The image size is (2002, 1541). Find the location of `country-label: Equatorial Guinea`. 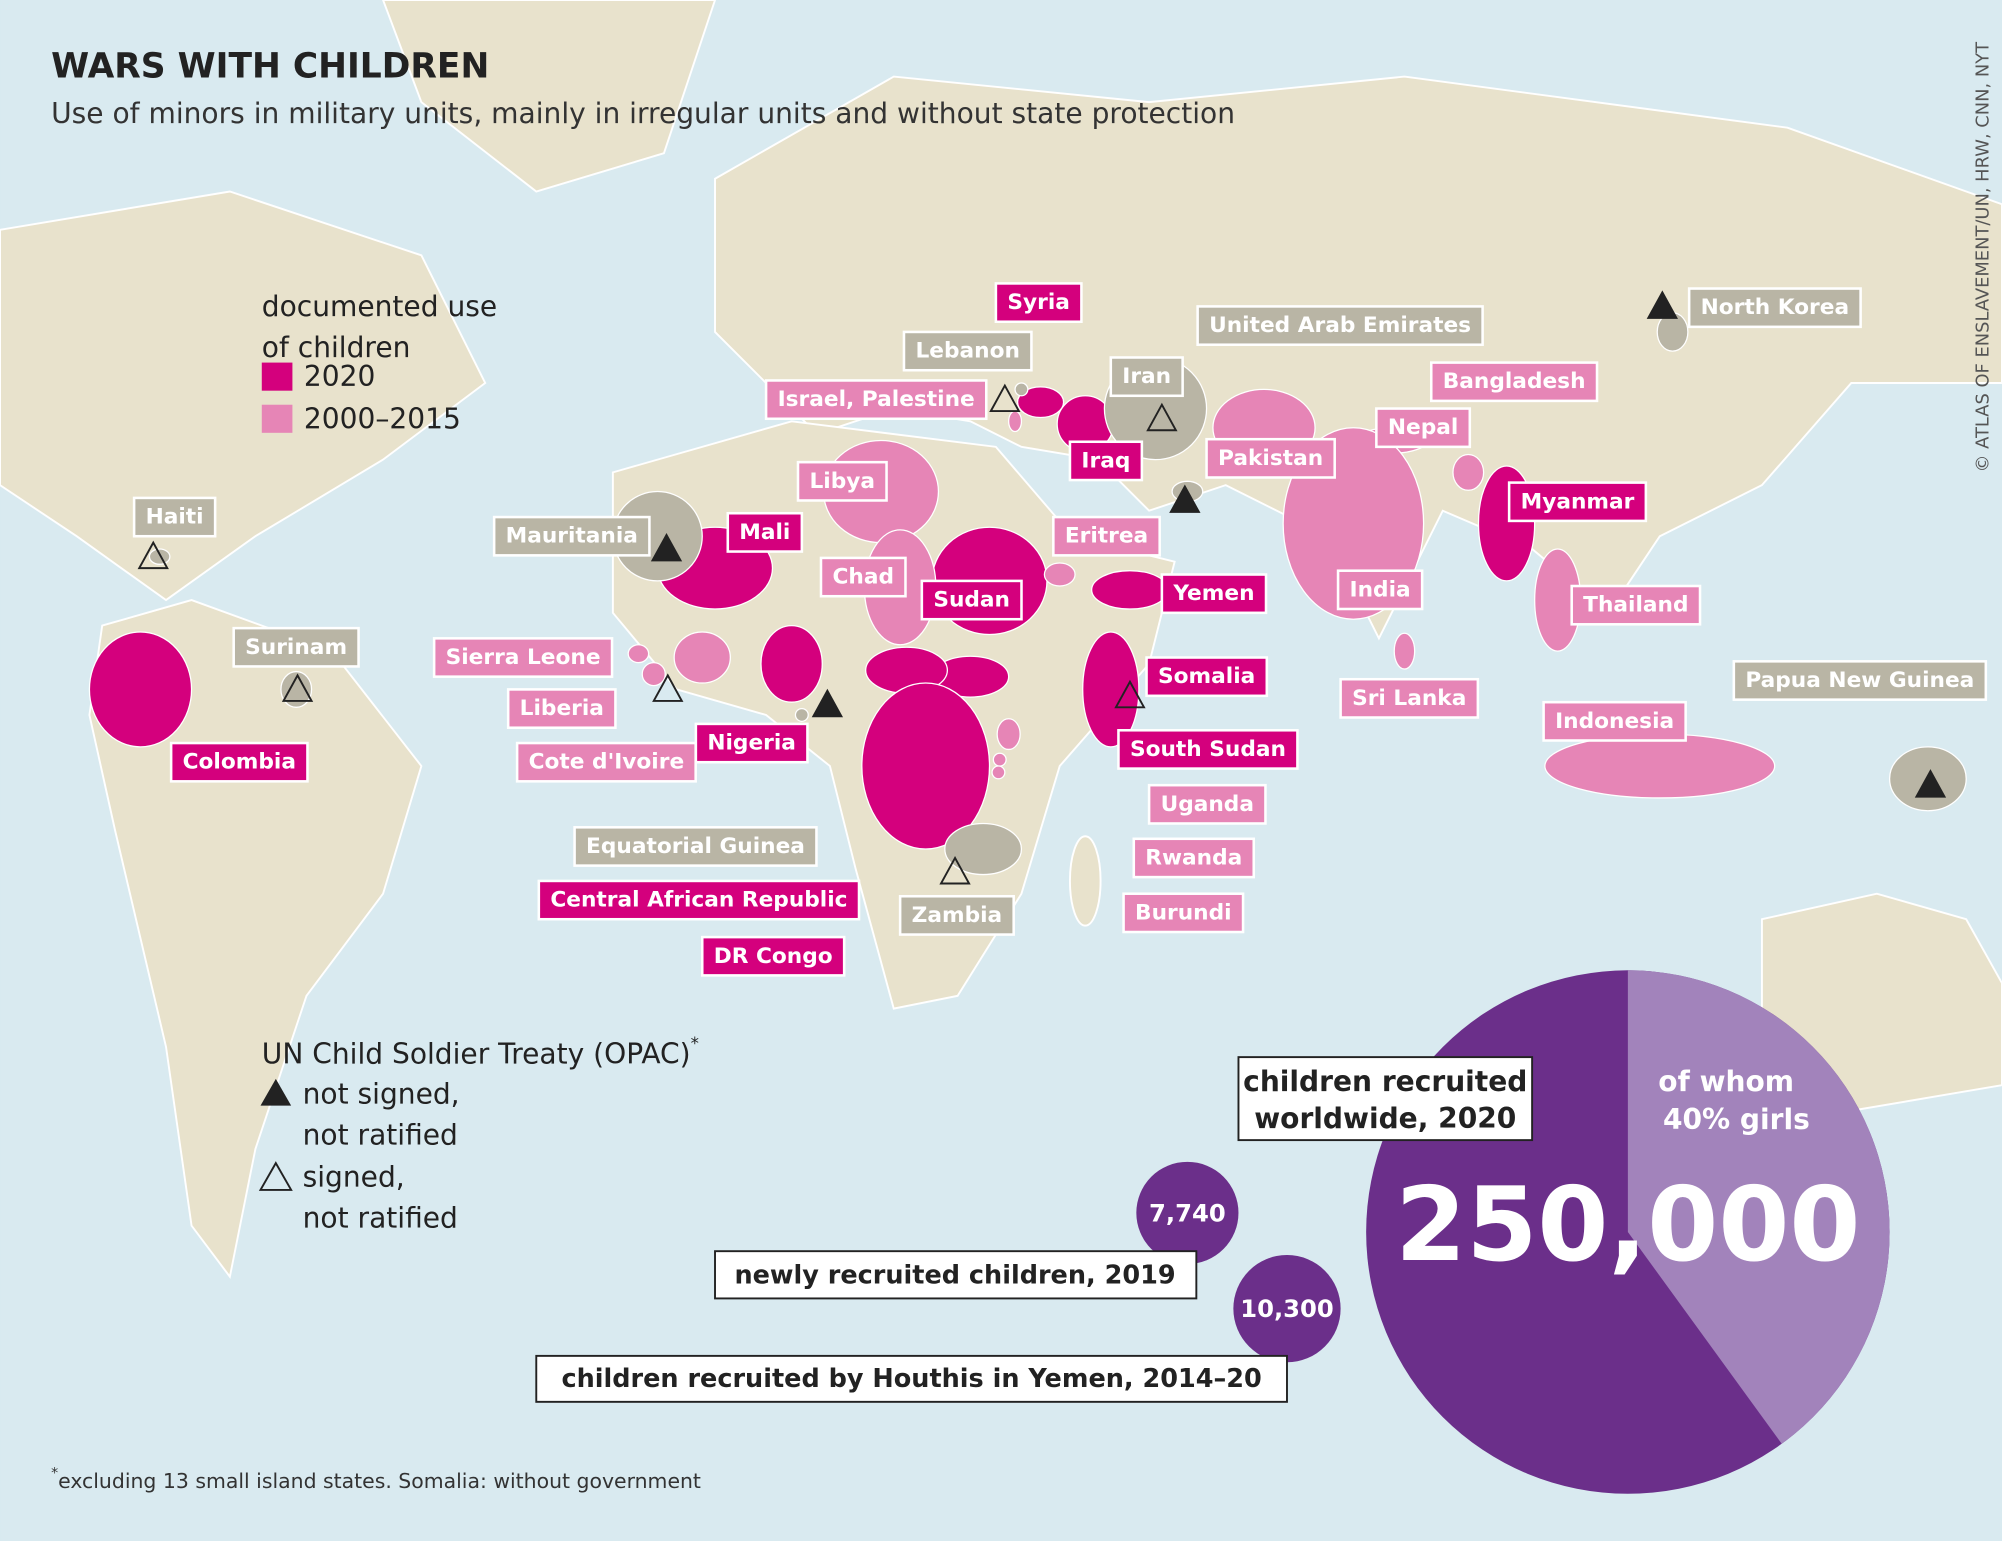

country-label: Equatorial Guinea is located at coordinates (695, 846).